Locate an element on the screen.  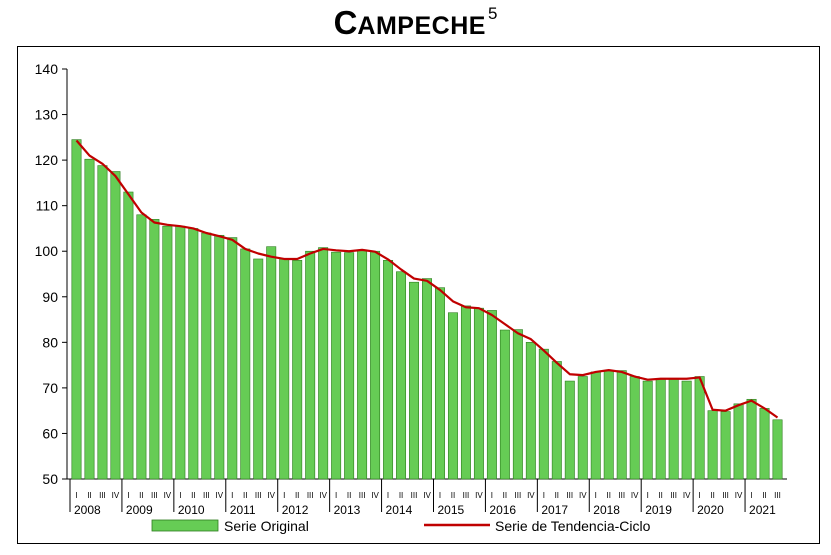
year-label: 2012 is located at coordinates (295, 510).